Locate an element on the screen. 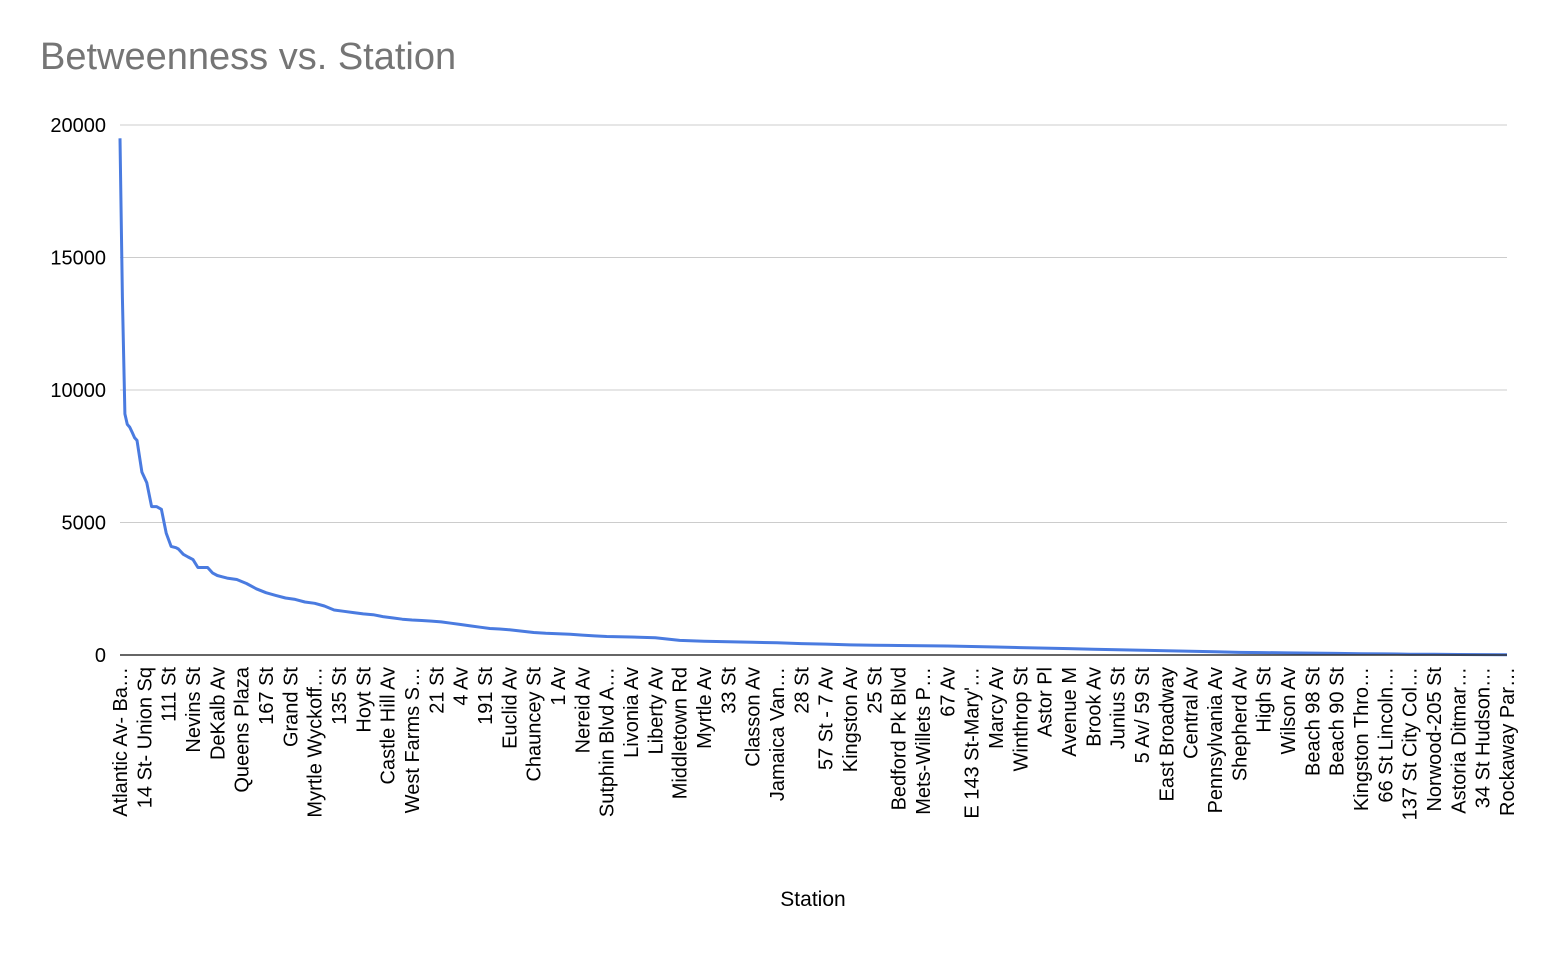 The height and width of the screenshot is (954, 1550). x-tick-label: Marcy Av is located at coordinates (997, 708).